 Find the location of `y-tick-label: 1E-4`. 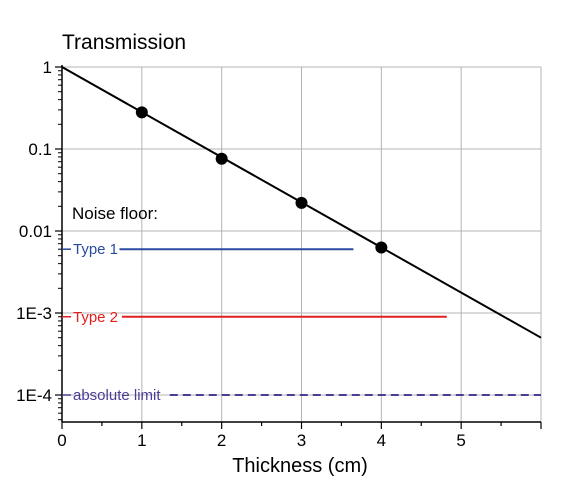

y-tick-label: 1E-4 is located at coordinates (34, 395).